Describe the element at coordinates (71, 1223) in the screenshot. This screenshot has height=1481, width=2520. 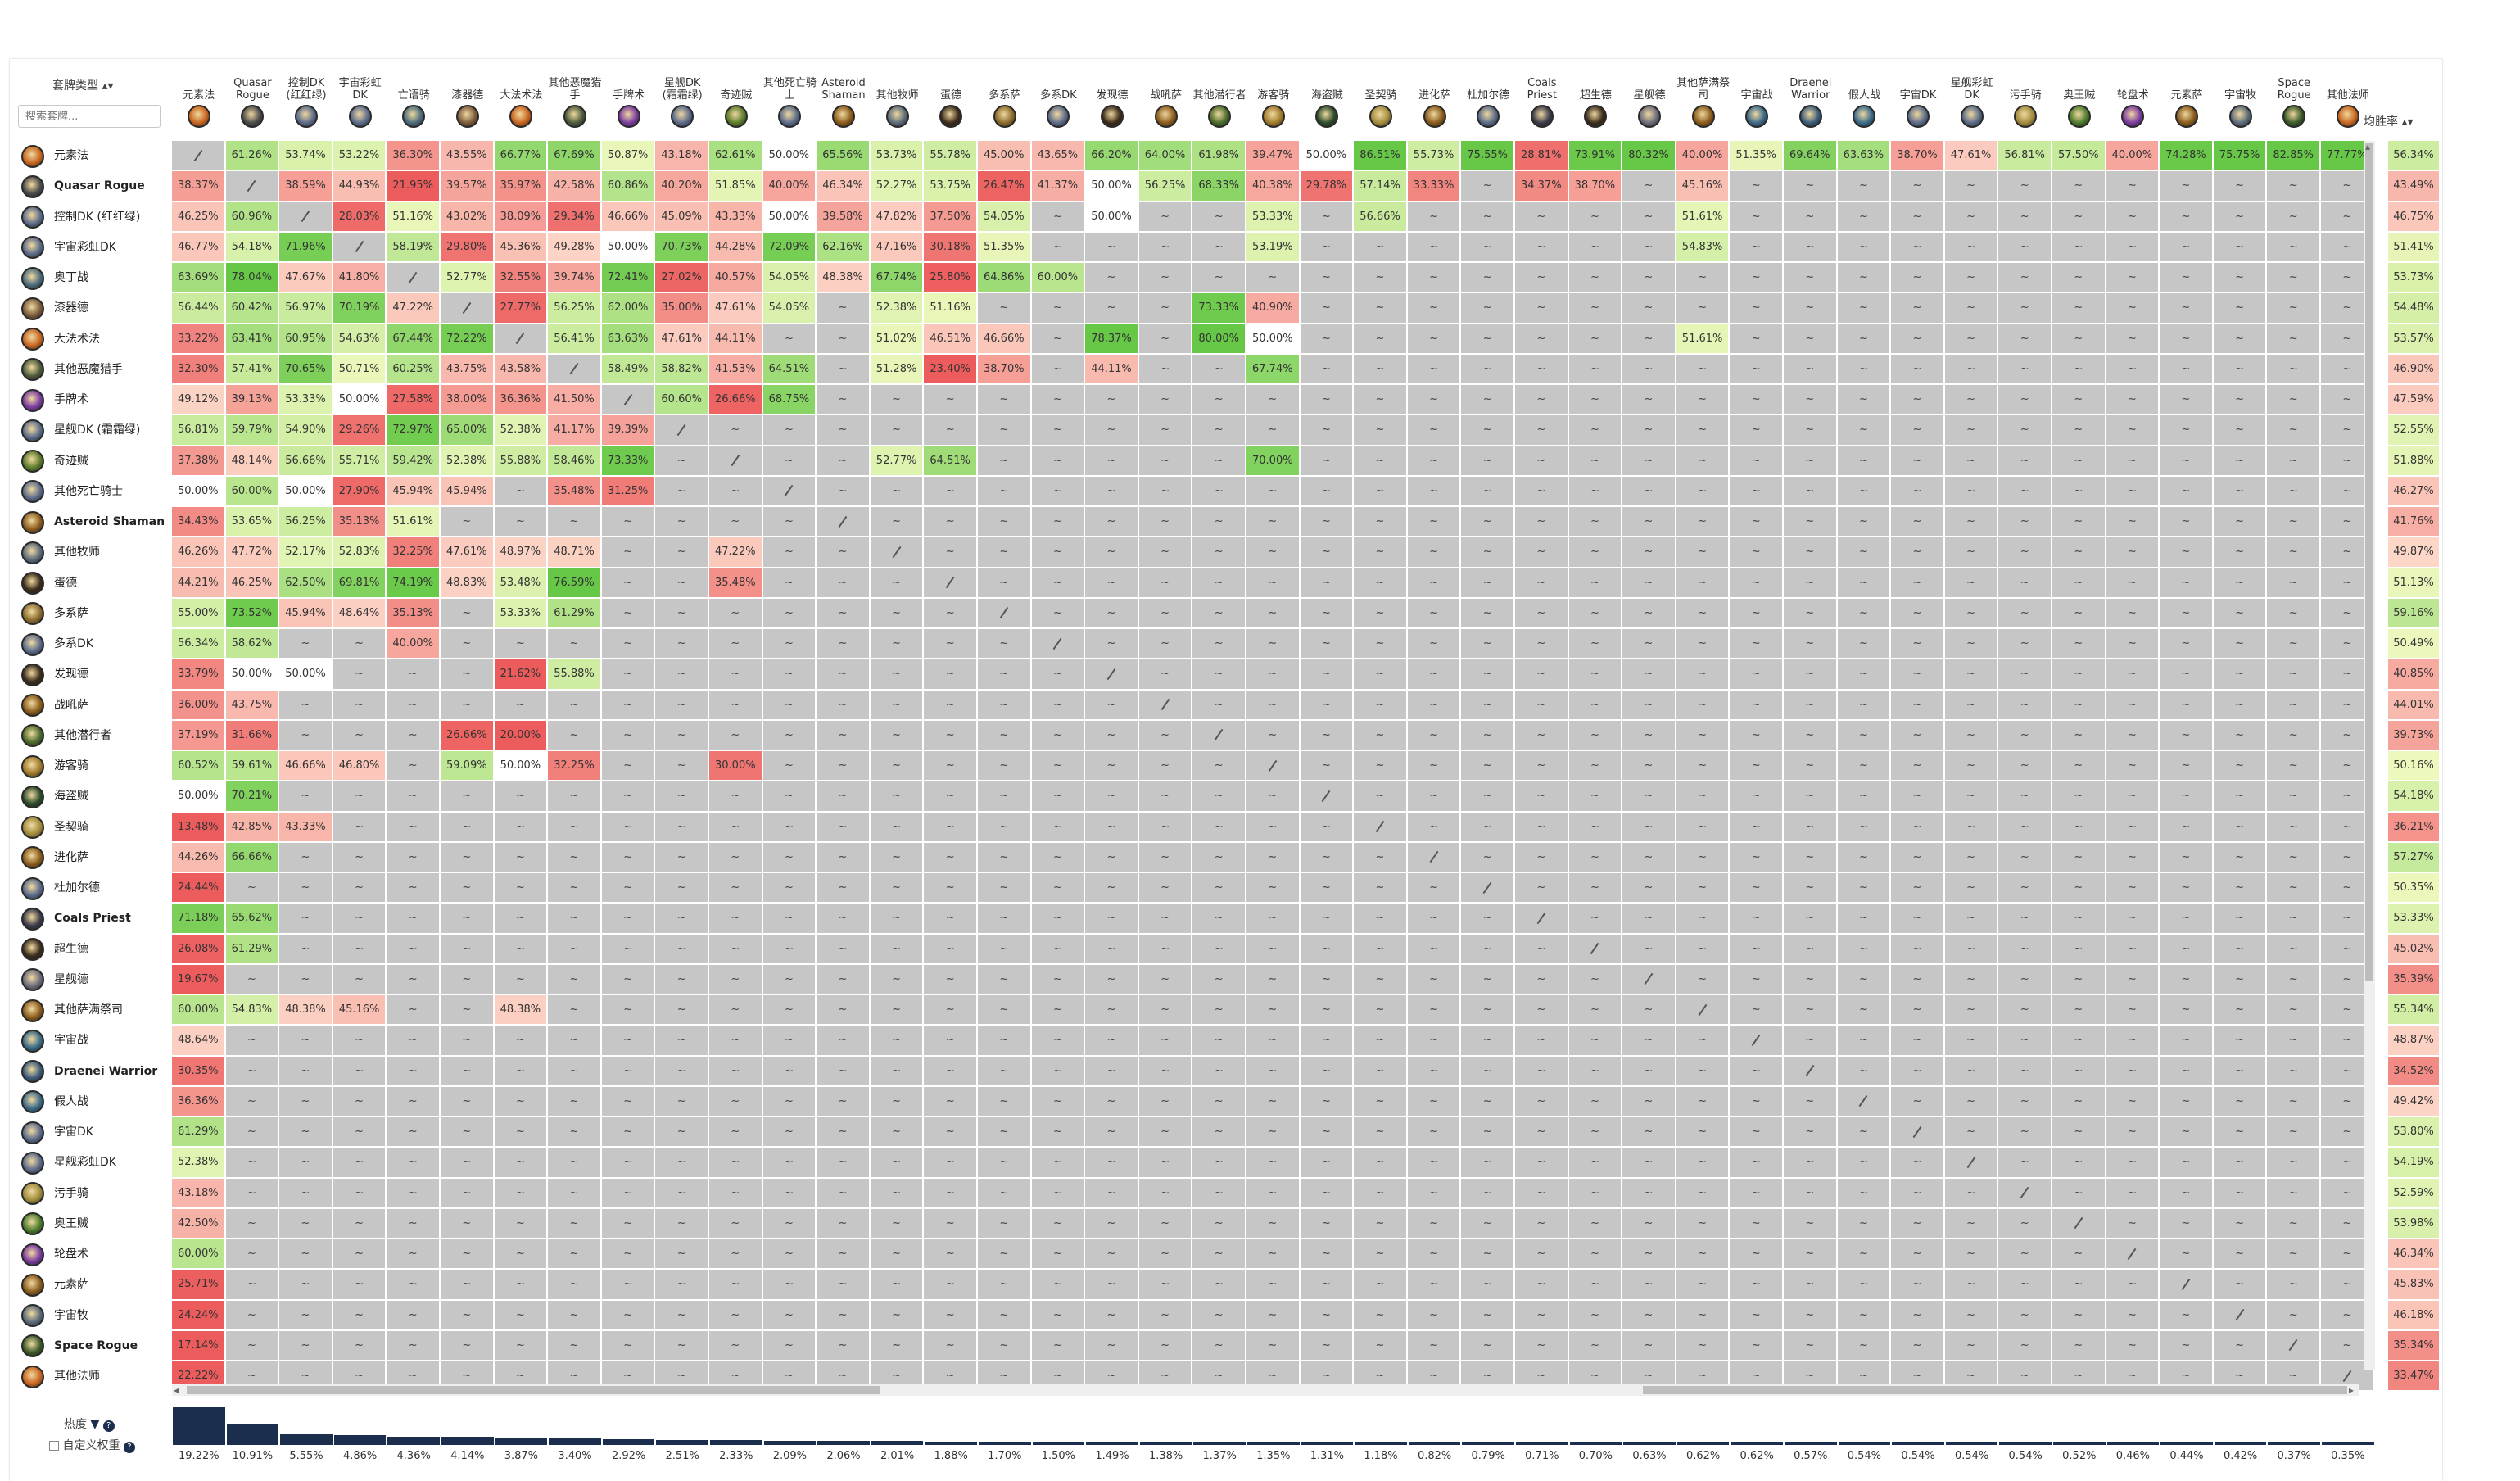
I see `row-deck-name: 奥王贼` at that location.